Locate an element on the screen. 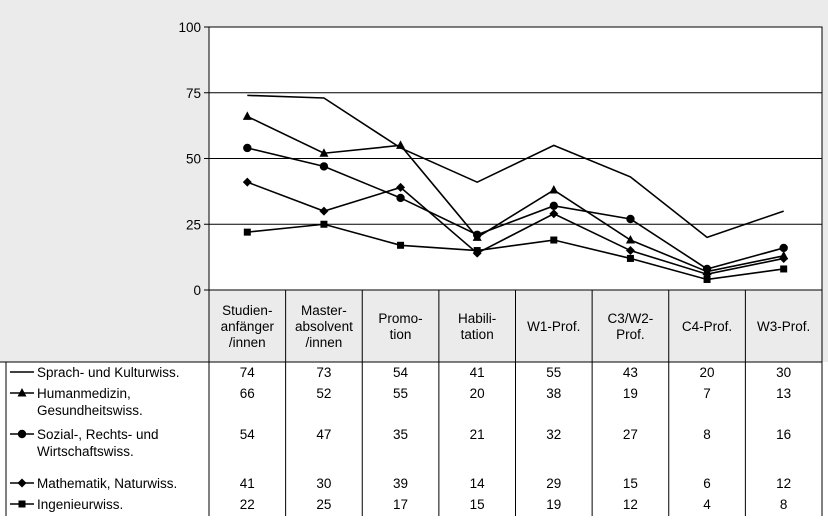  data-label: 47 is located at coordinates (323, 434).